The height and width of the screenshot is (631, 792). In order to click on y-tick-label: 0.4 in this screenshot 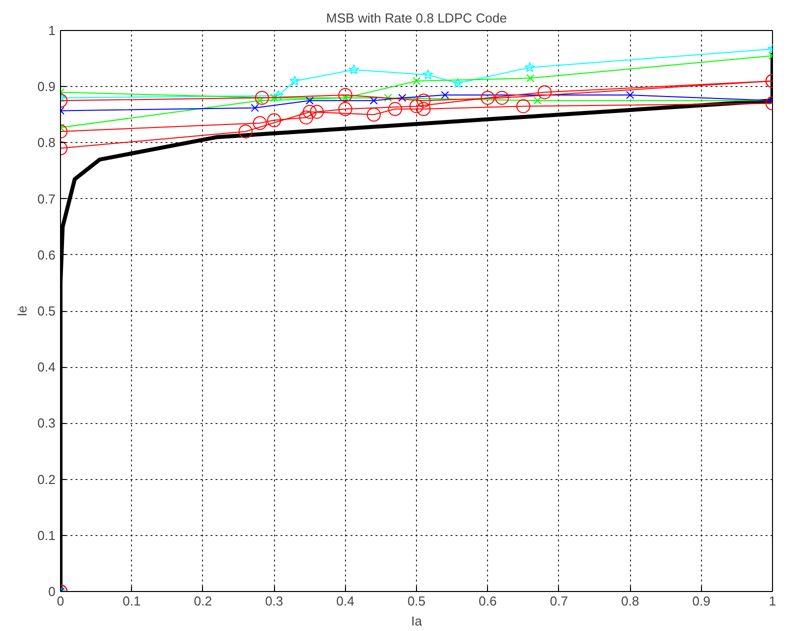, I will do `click(46, 367)`.